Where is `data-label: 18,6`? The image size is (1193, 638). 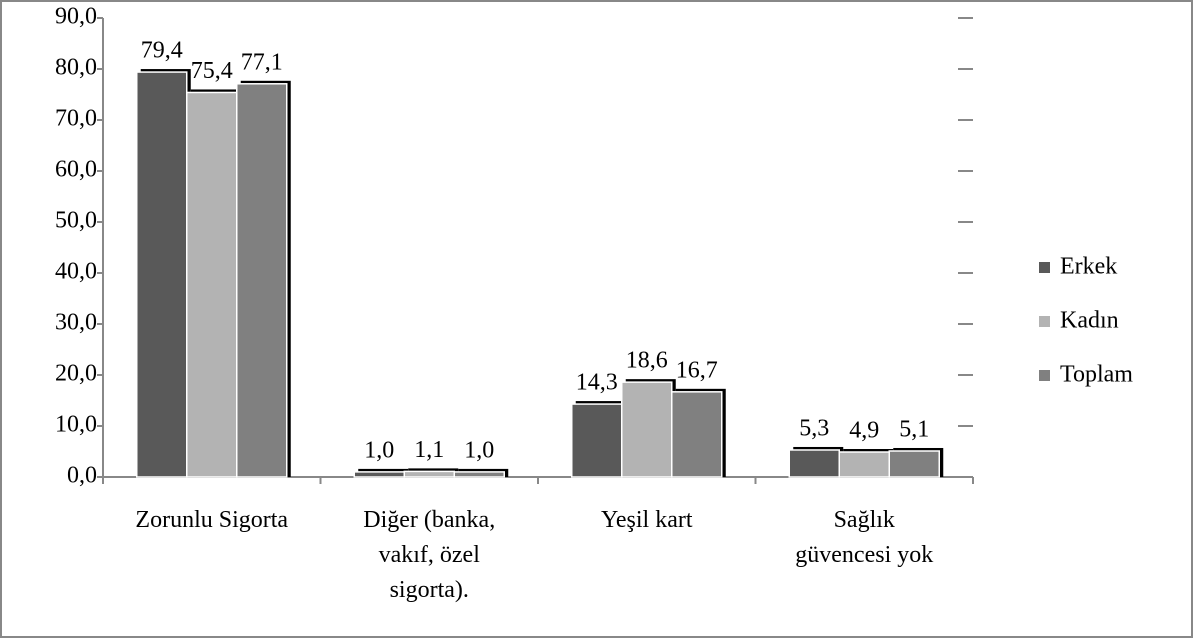
data-label: 18,6 is located at coordinates (647, 361).